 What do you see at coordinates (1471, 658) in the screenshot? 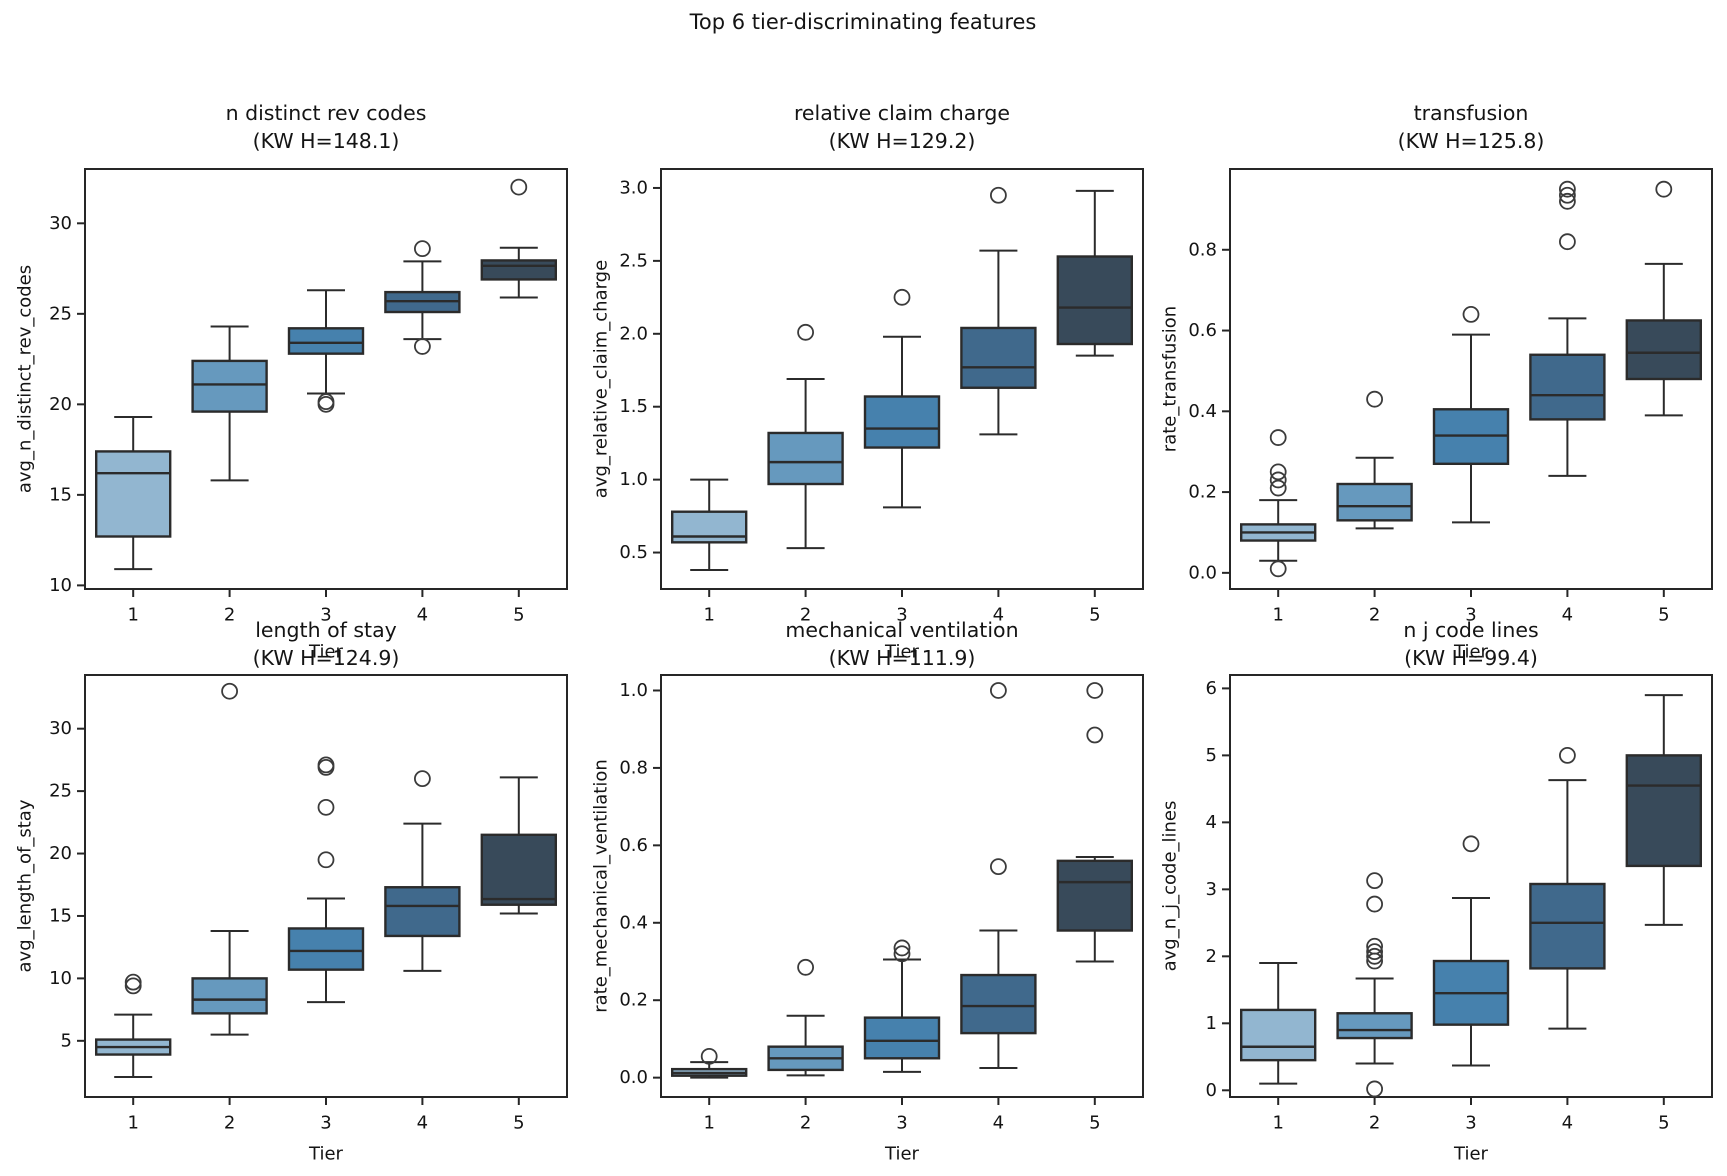
I see `subplot-subtitle-kw-stat: (KW H=99.4)` at bounding box center [1471, 658].